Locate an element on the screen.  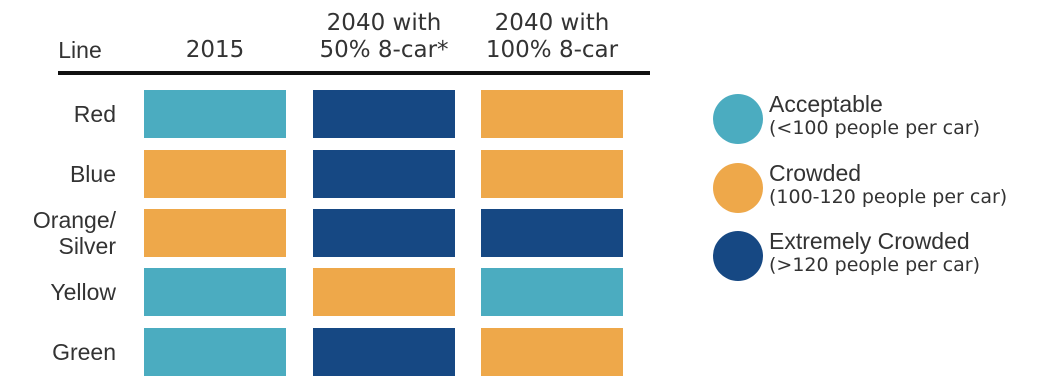
row-label-5-line-1: Green is located at coordinates (84, 352).